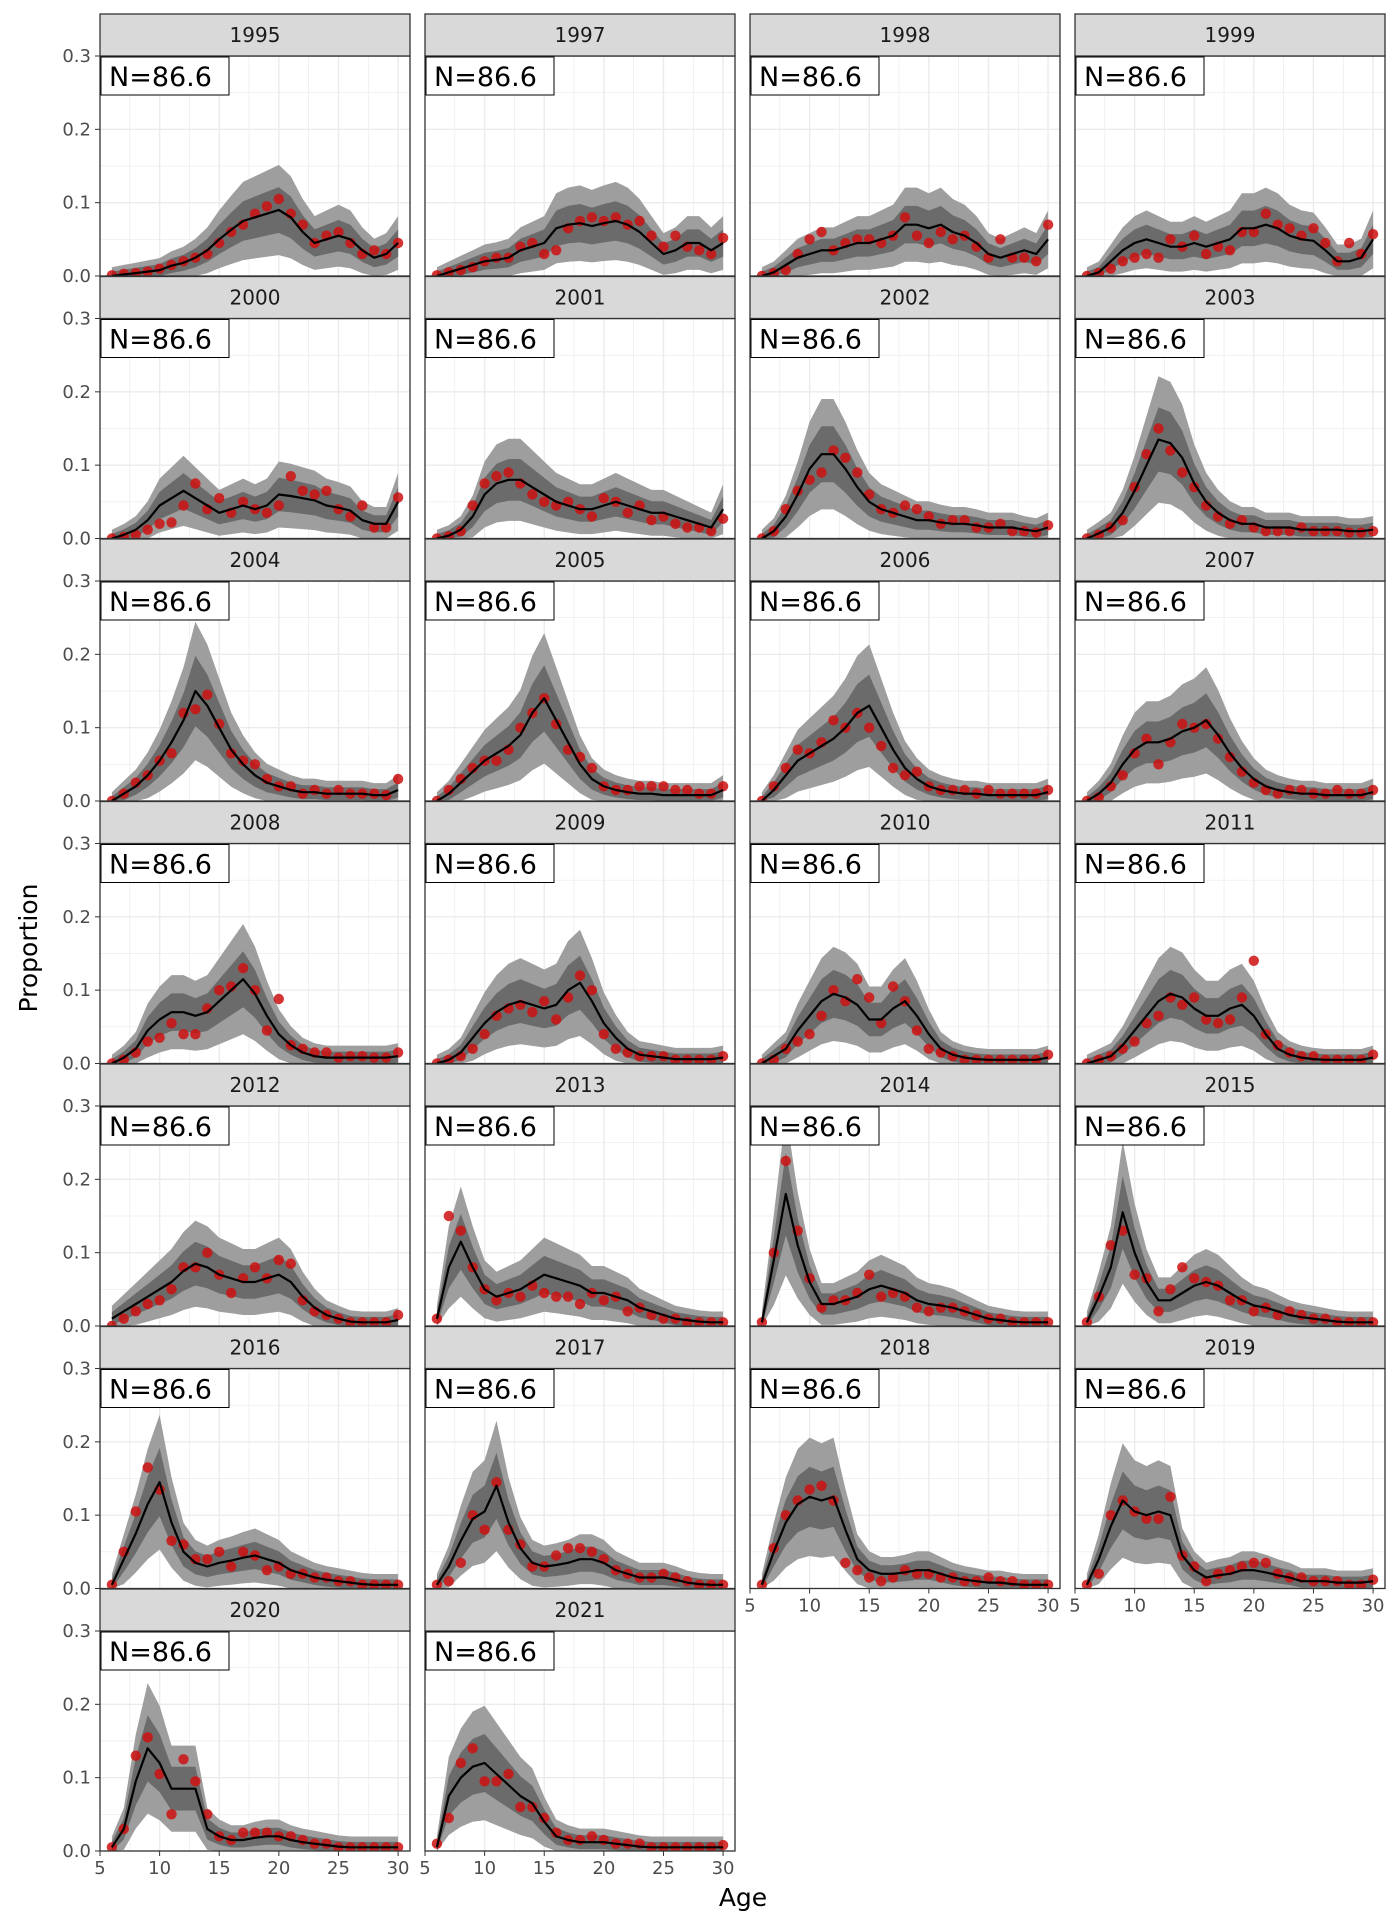 This screenshot has width=1400, height=1920. I want to click on gridlines, so click(580, 691).